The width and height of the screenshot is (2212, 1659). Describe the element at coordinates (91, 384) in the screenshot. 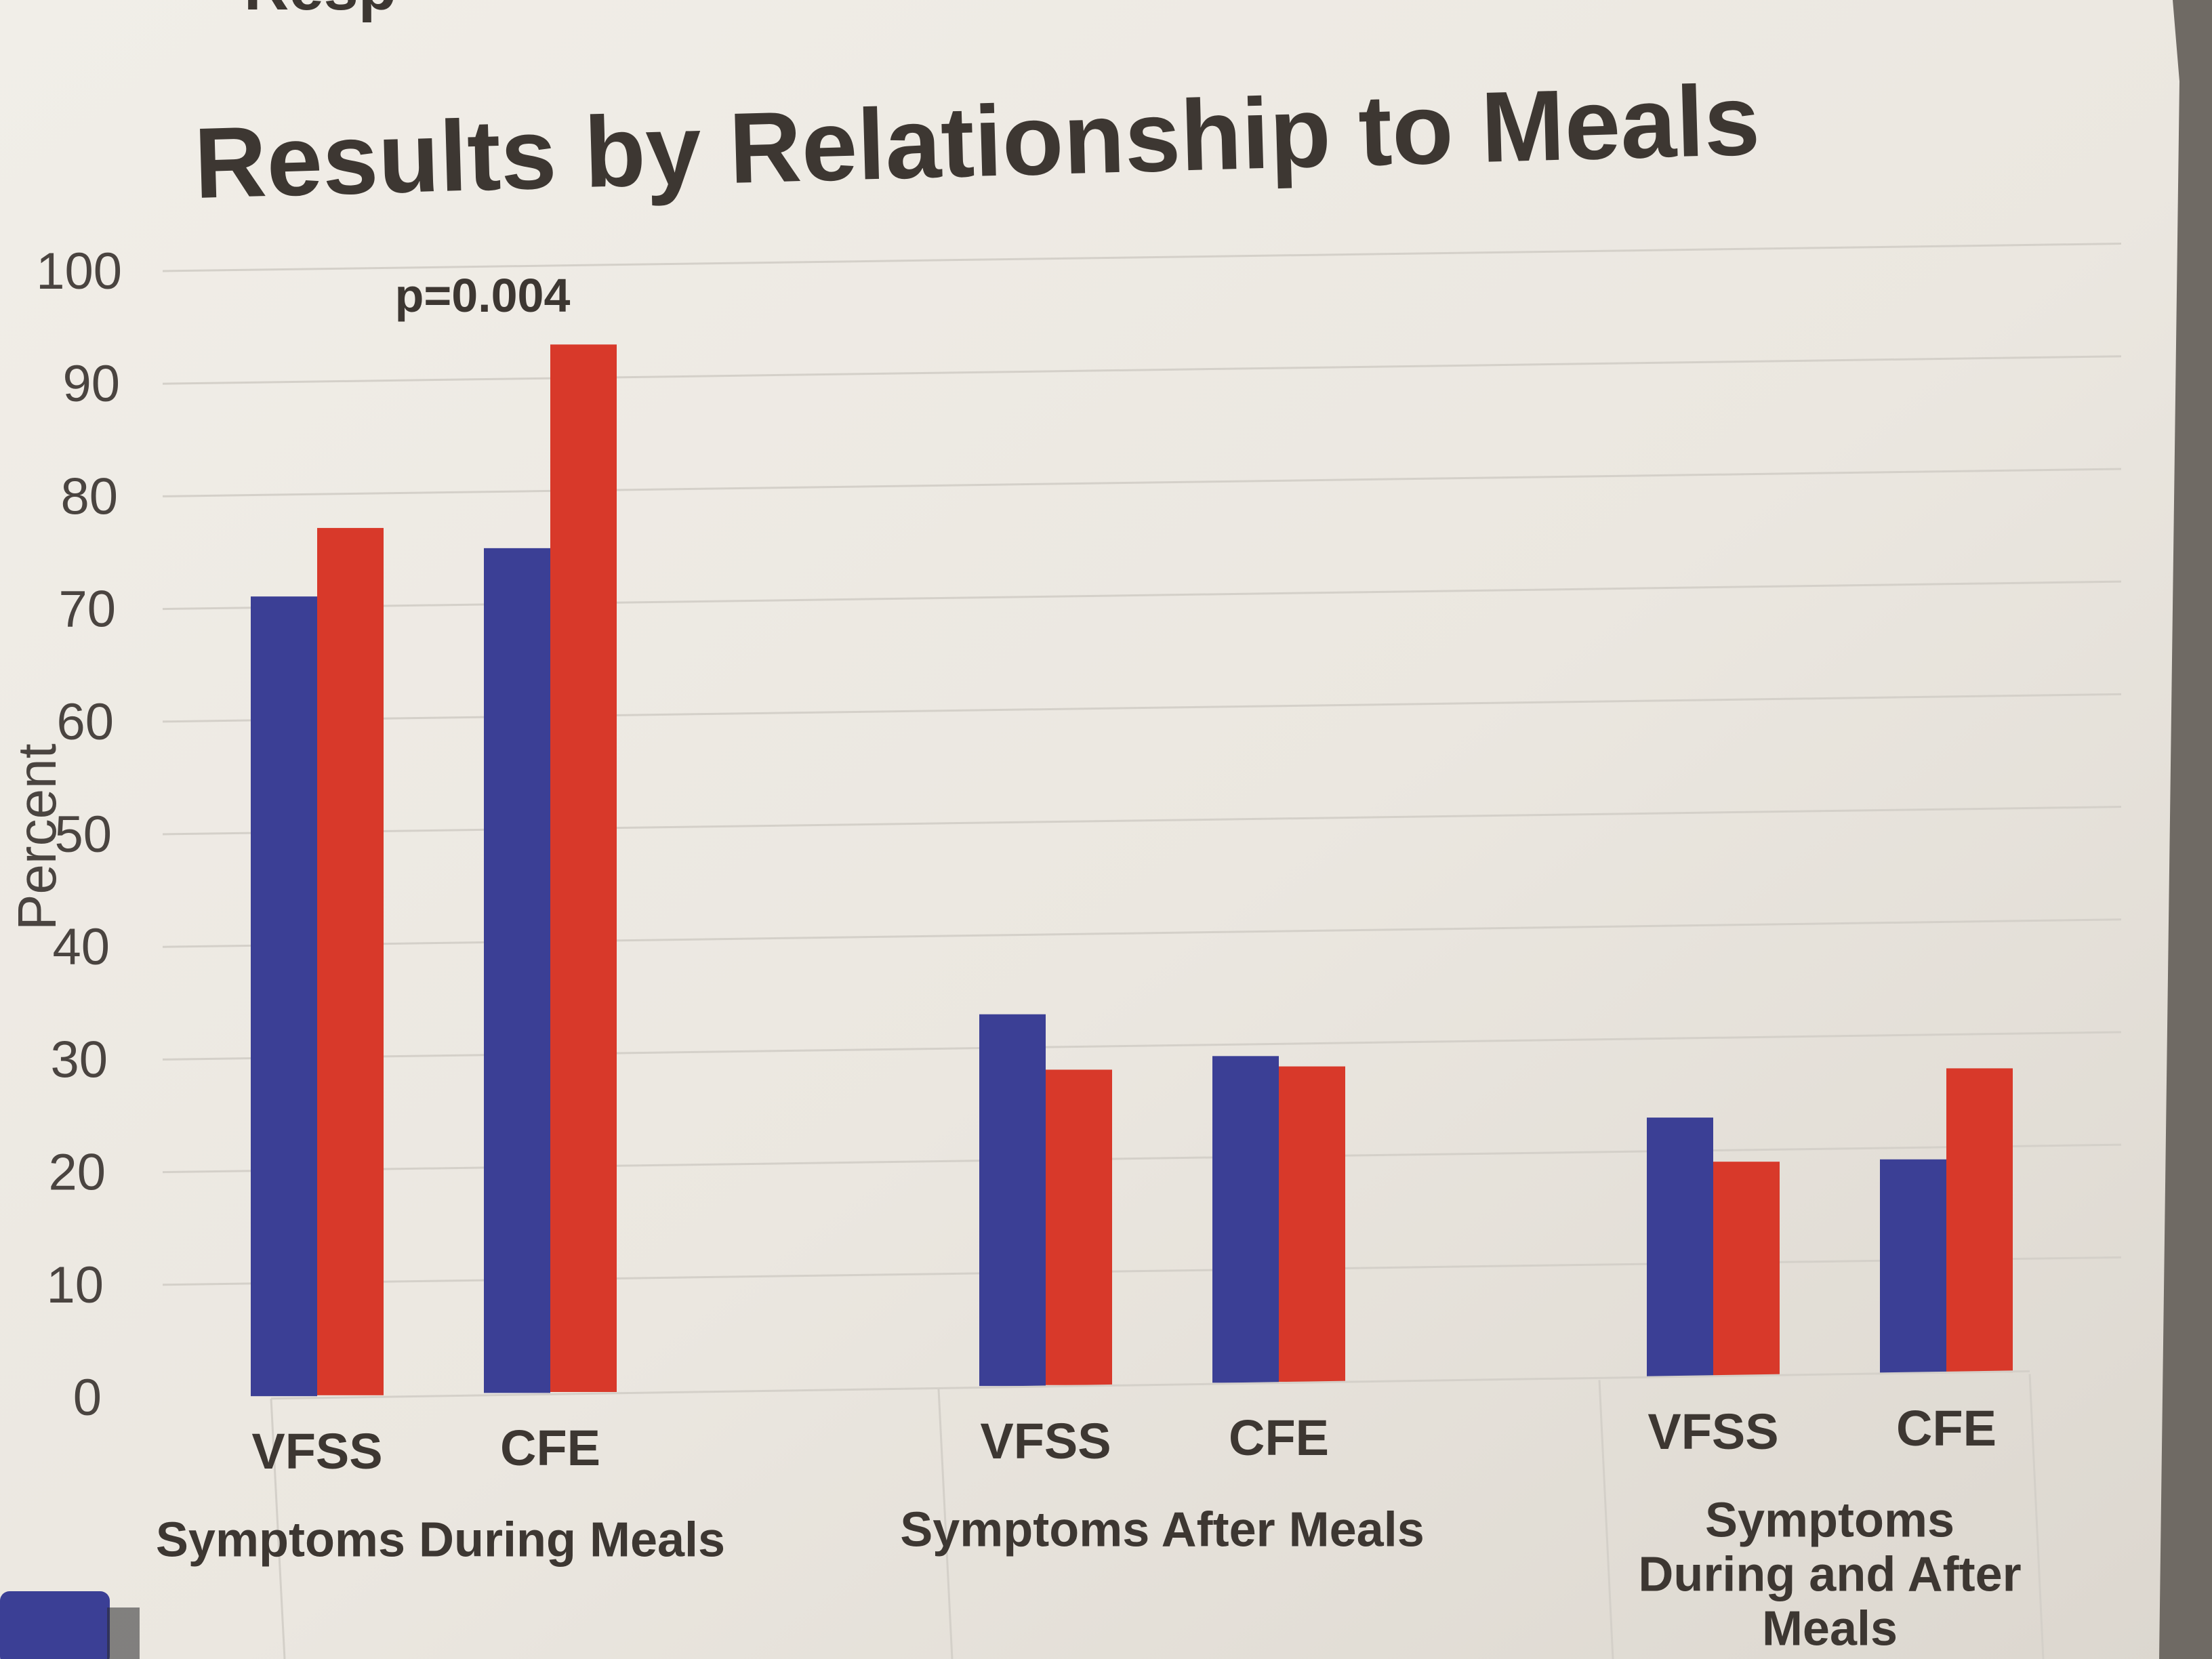

I see `y-tick-label-90: 90` at that location.